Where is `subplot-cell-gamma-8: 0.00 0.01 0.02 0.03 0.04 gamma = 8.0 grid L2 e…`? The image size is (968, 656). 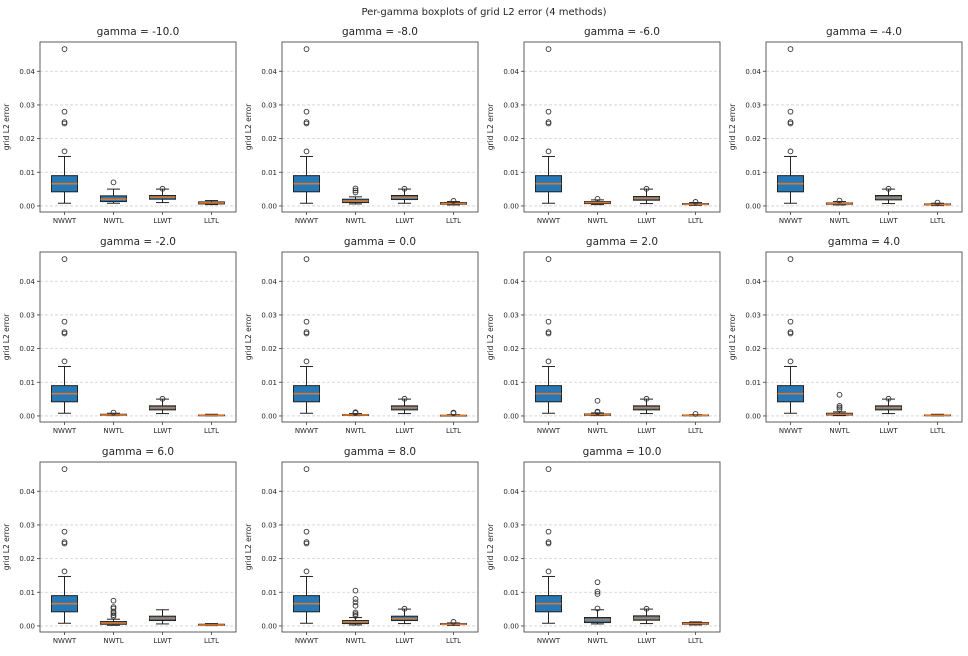
subplot-cell-gamma-8: 0.00 0.01 0.02 0.03 0.04 gamma = 8.0 grid L2 e… is located at coordinates (363, 547).